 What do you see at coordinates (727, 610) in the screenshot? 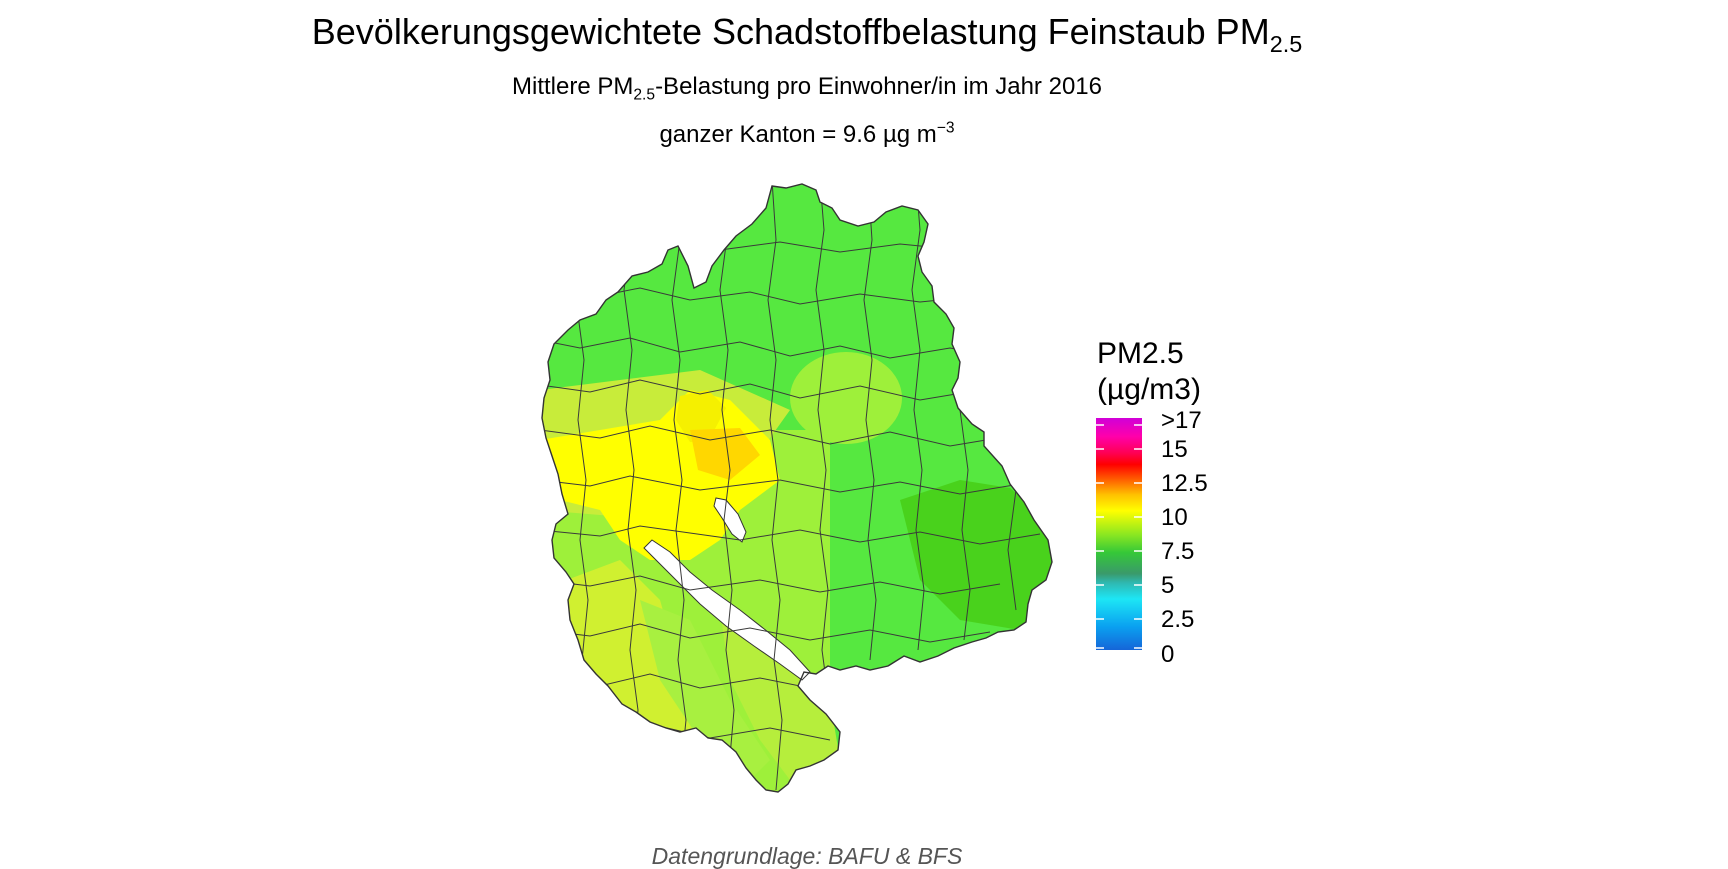
I see `lake-zurich` at bounding box center [727, 610].